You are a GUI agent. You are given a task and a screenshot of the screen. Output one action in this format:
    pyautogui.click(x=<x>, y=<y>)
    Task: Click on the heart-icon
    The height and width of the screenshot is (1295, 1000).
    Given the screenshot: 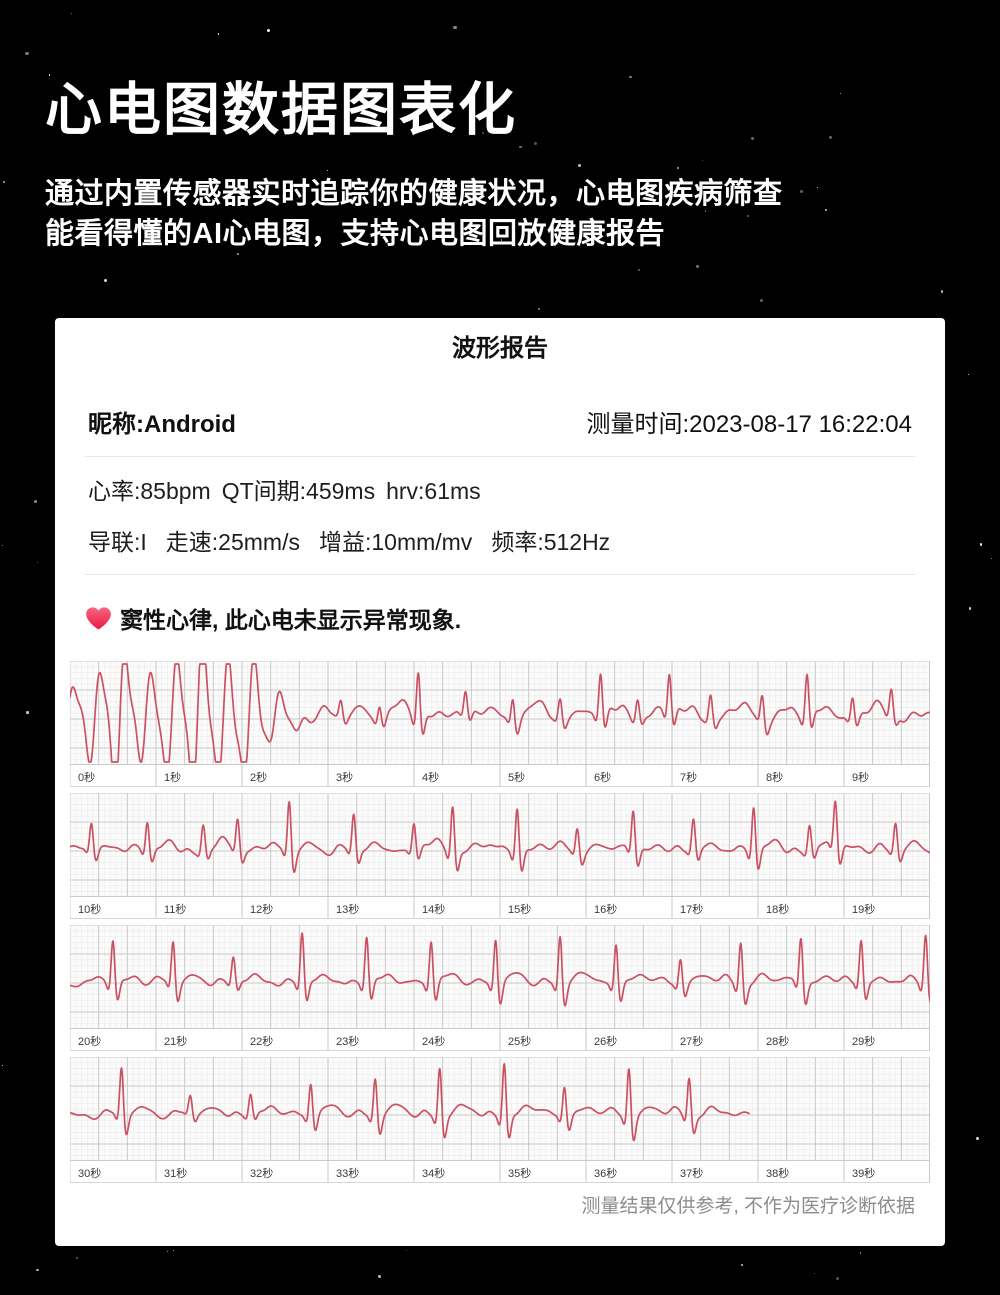 What is the action you would take?
    pyautogui.click(x=98, y=618)
    